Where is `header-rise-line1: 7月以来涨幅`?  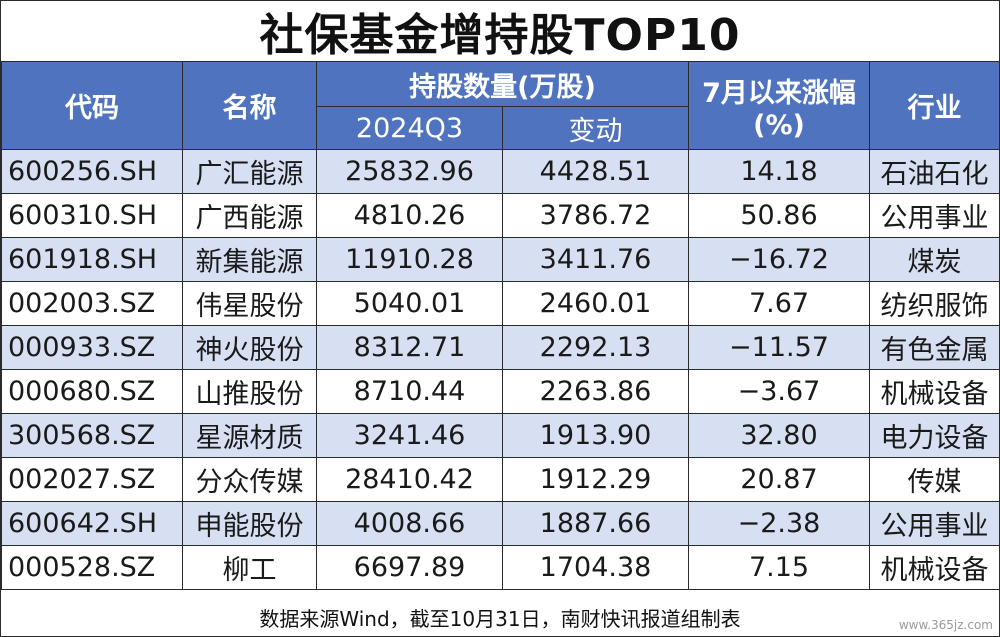
header-rise-line1: 7月以来涨幅 is located at coordinates (779, 93).